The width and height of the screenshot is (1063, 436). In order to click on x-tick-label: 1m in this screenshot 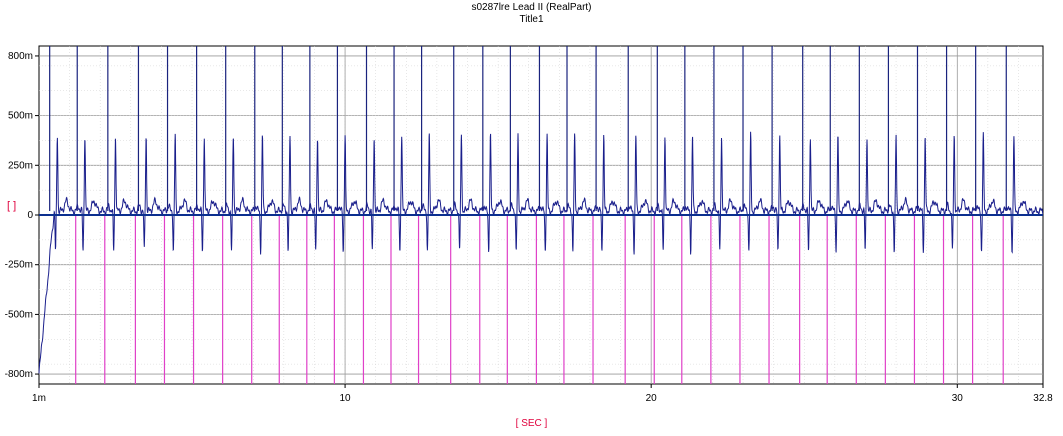, I will do `click(39, 398)`.